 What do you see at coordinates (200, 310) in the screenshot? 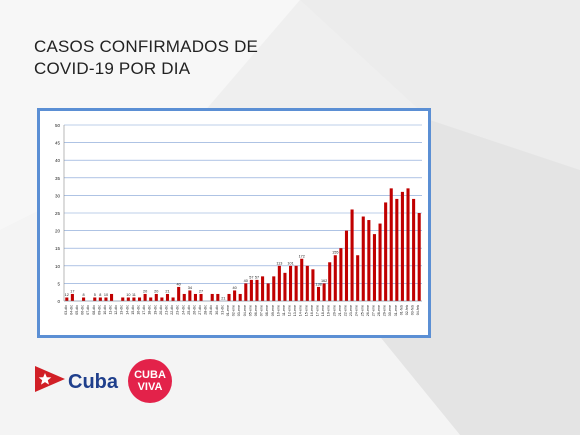
I see `x-tick-label: 27-dic` at bounding box center [200, 310].